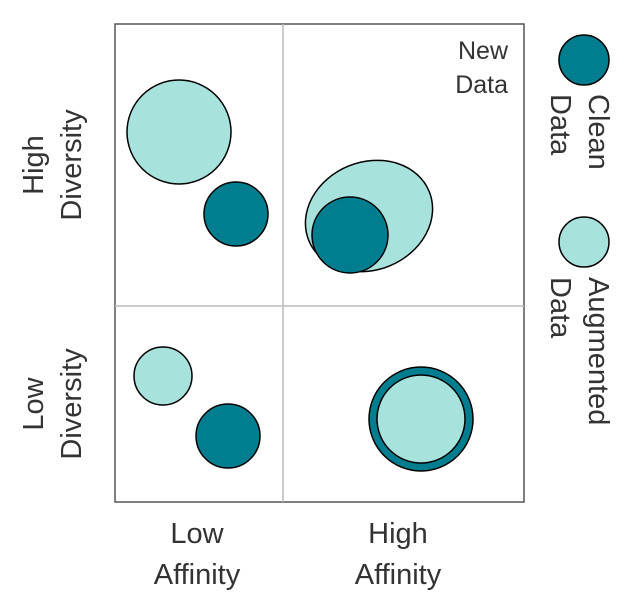  I want to click on legend-clean-line1: Clean, so click(598, 132).